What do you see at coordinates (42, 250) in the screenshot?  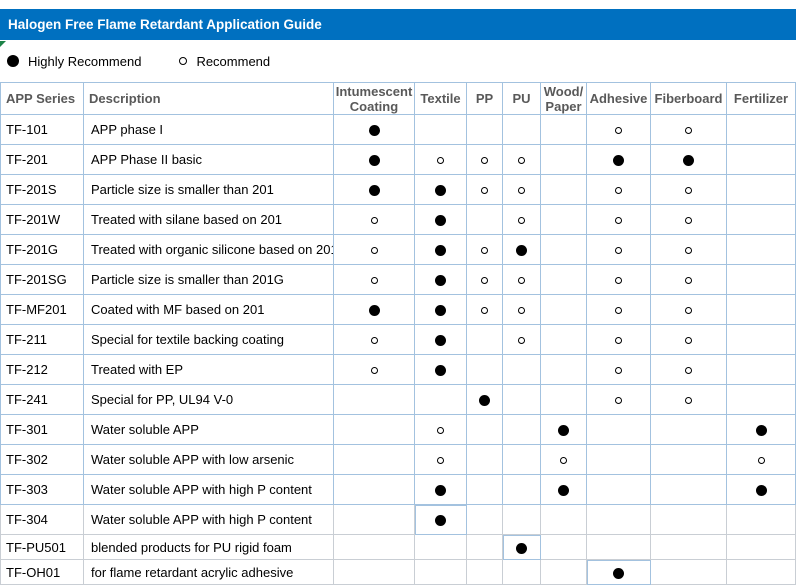 I see `cell-series: TF-201G` at bounding box center [42, 250].